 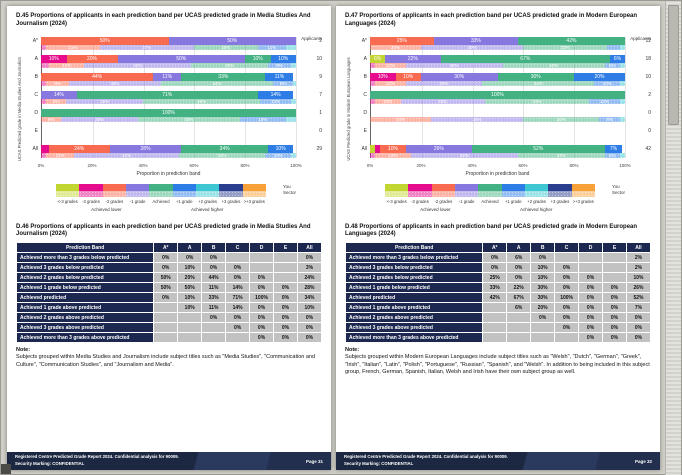 What do you see at coordinates (115, 83) in the screenshot?
I see `bar-segment--1grade: 36%` at bounding box center [115, 83].